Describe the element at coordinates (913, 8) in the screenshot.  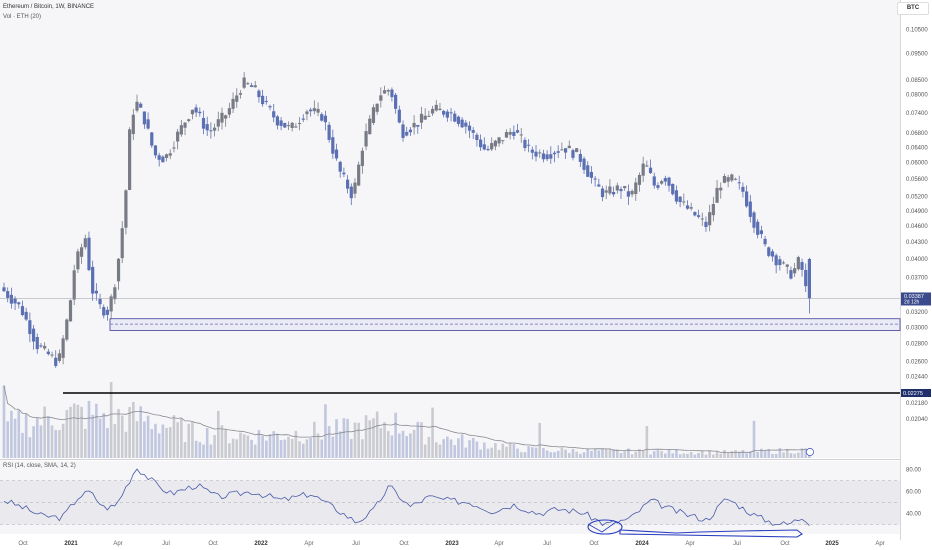
I see `currency-badge: BTC` at that location.